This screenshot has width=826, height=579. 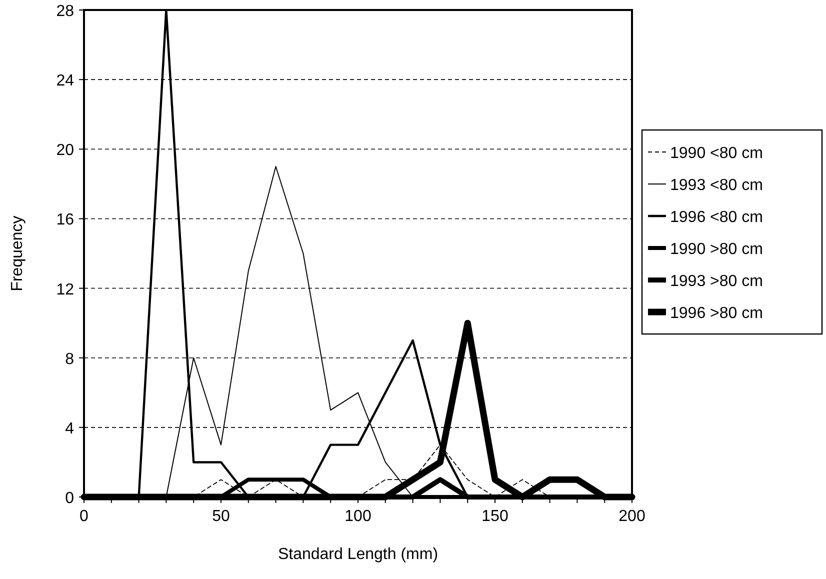 I want to click on y-axis-title: Frequency, so click(x=17, y=254).